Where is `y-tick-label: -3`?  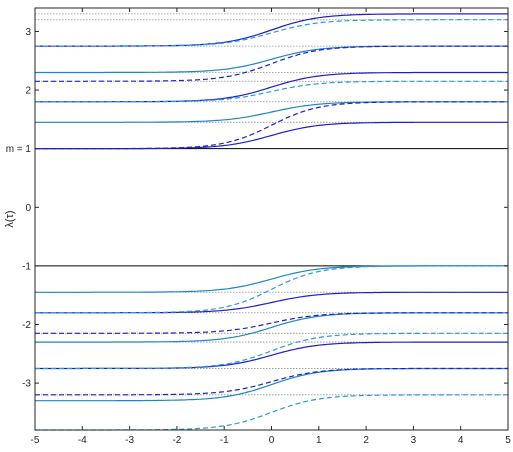
y-tick-label: -3 is located at coordinates (26, 384).